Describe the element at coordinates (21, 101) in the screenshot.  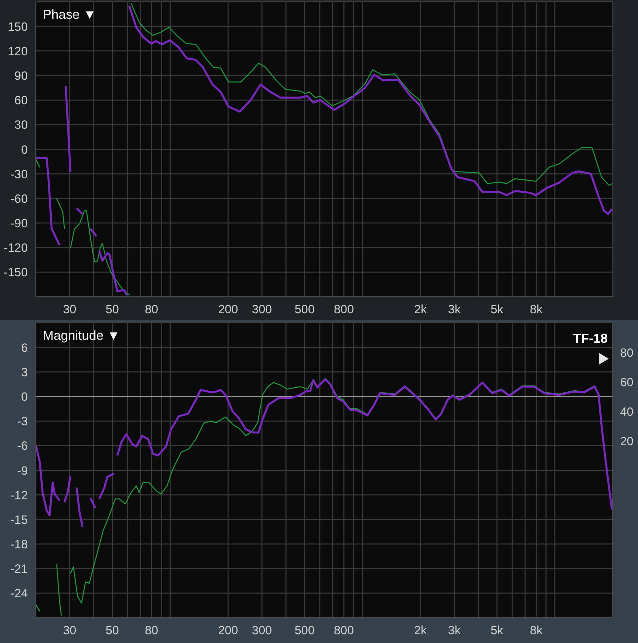
I see `y-tick-label: 60` at that location.